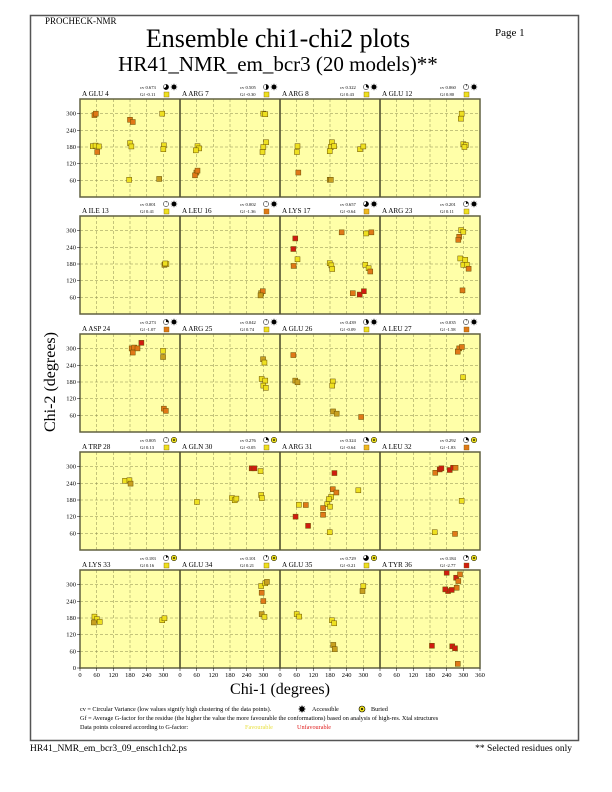 The width and height of the screenshot is (612, 792). I want to click on page-number: Page 1, so click(510, 33).